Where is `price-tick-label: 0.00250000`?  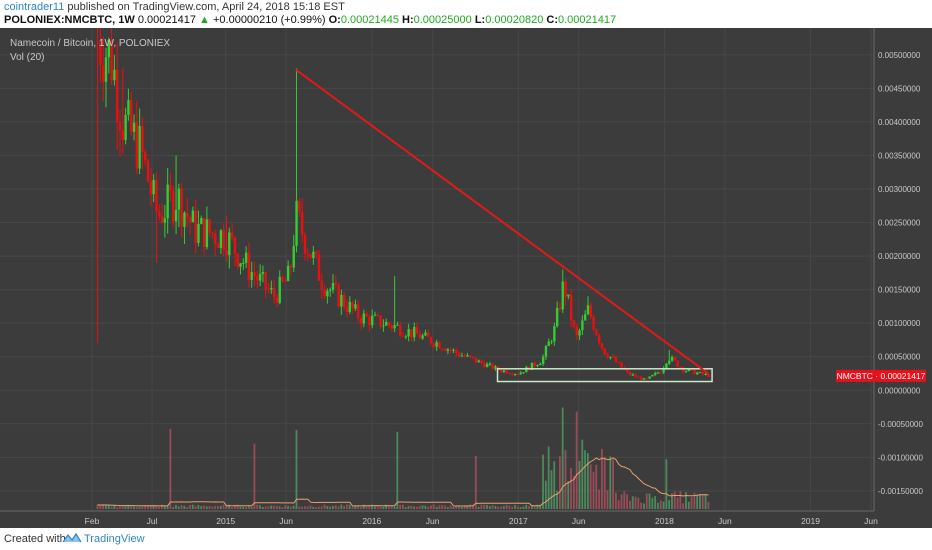 price-tick-label: 0.00250000 is located at coordinates (899, 223).